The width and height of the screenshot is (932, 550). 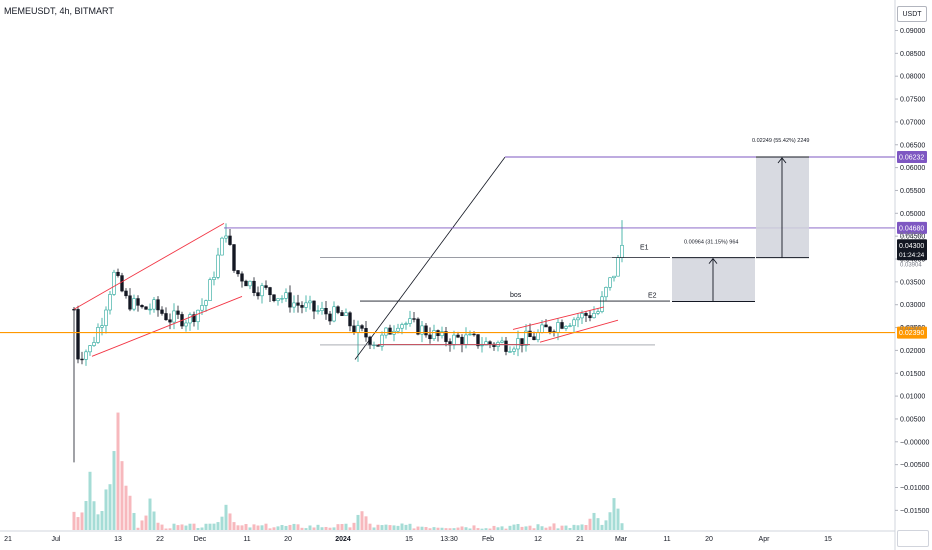 I want to click on currency-button: USDT, so click(x=912, y=14).